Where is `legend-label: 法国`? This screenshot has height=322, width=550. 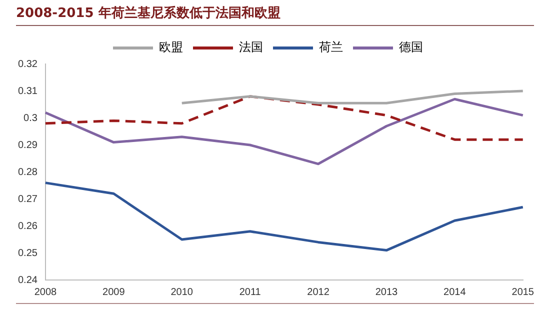 legend-label: 法国 is located at coordinates (251, 47).